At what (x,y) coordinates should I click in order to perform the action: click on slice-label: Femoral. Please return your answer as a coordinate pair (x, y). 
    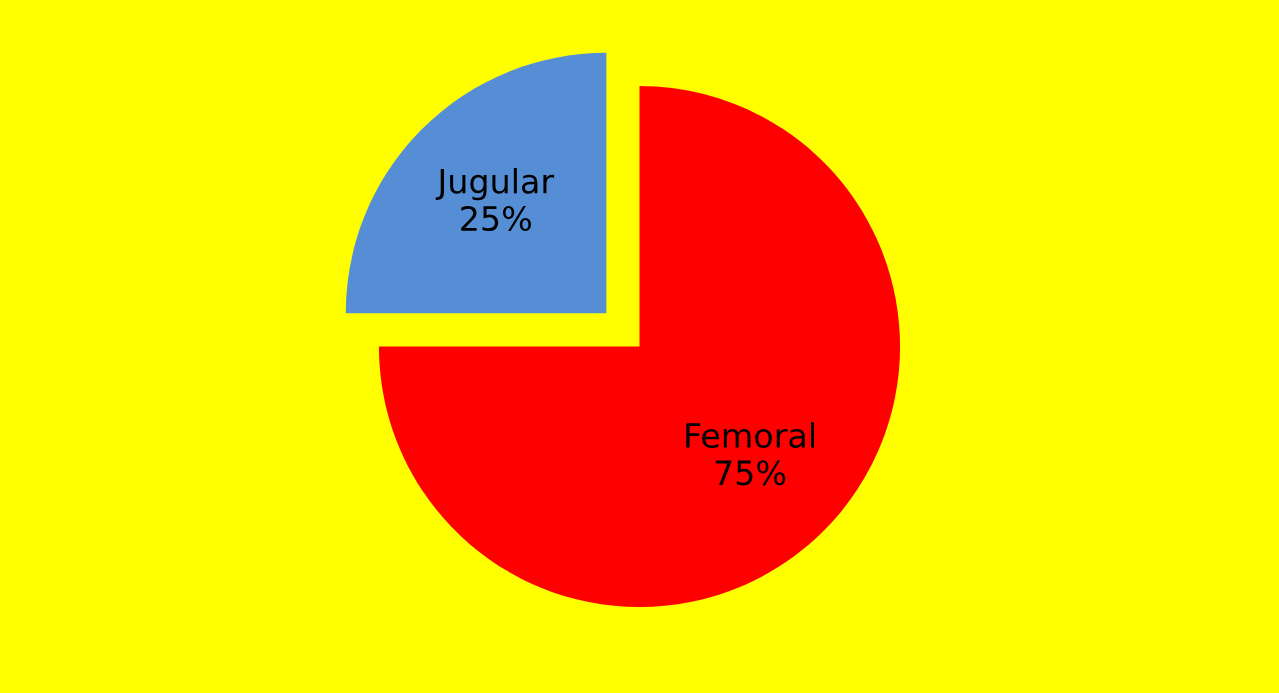
    Looking at the image, I should click on (750, 435).